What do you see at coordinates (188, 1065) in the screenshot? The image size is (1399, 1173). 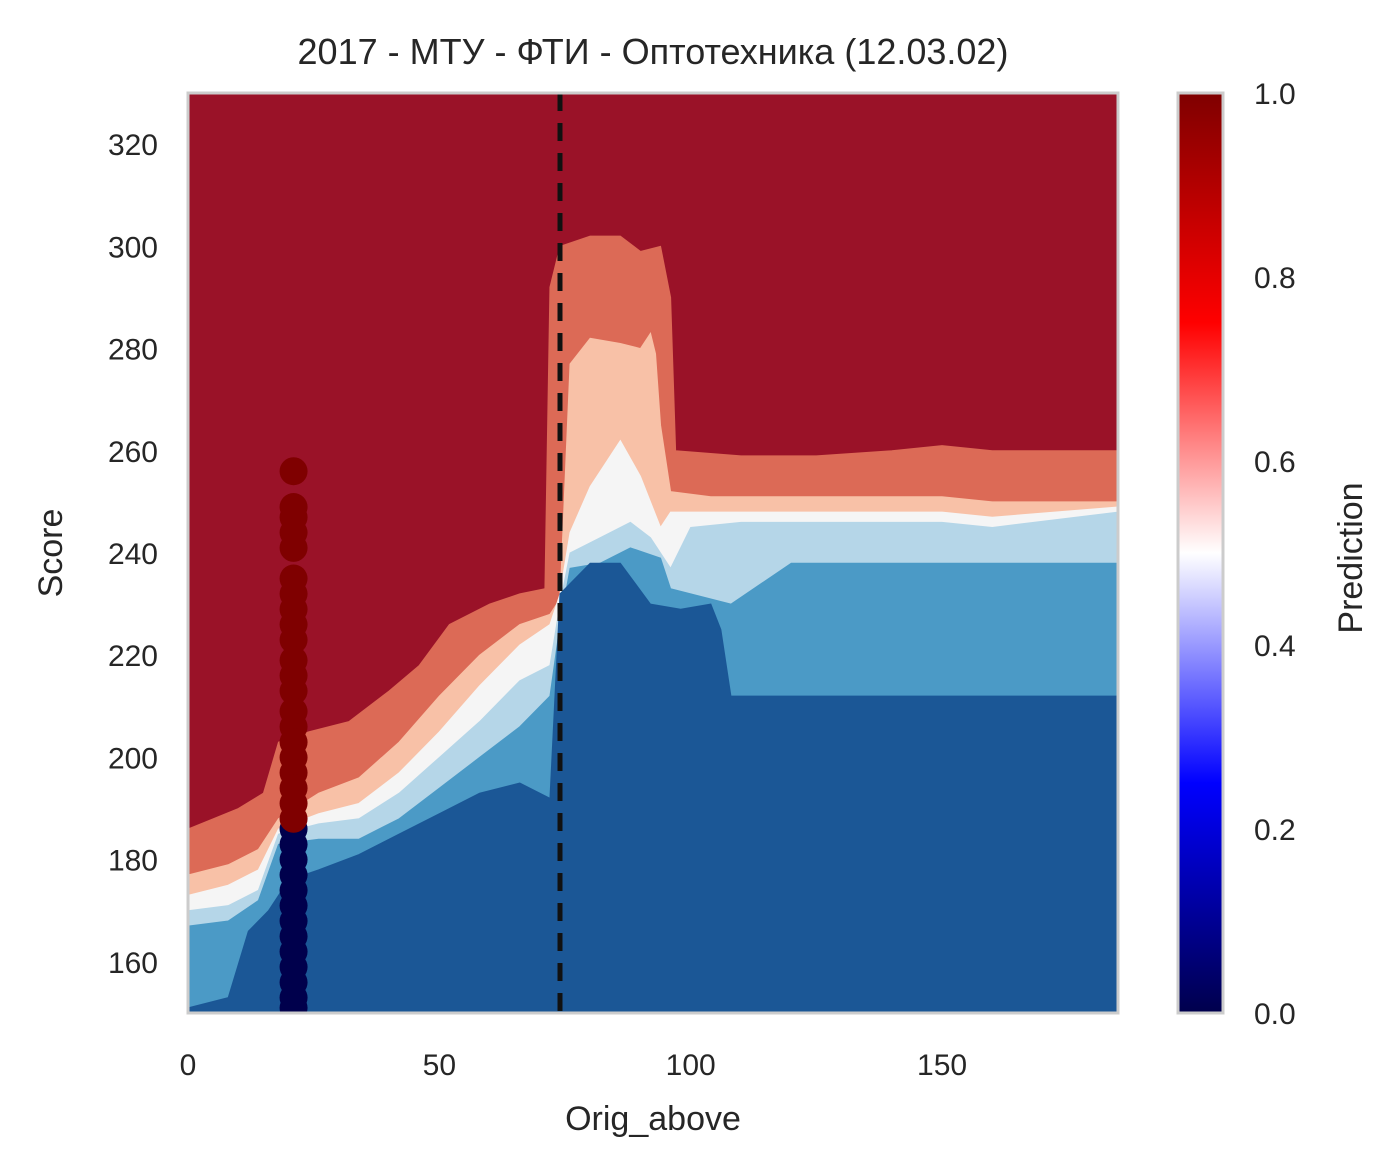 I see `x-tick-label: 0` at bounding box center [188, 1065].